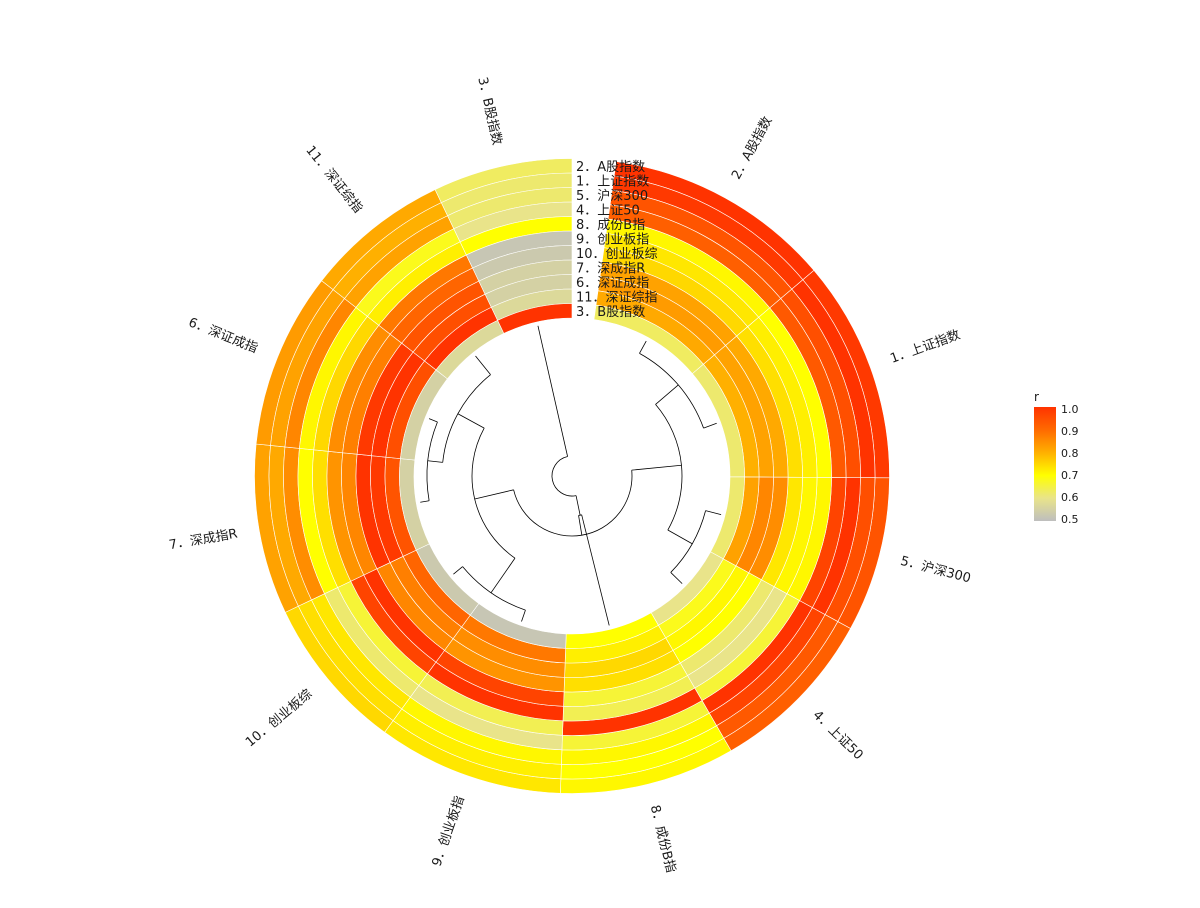 Image resolution: width=1200 pixels, height=908 pixels. Describe the element at coordinates (610, 167) in the screenshot. I see `track-label: 2．A股指数` at that location.